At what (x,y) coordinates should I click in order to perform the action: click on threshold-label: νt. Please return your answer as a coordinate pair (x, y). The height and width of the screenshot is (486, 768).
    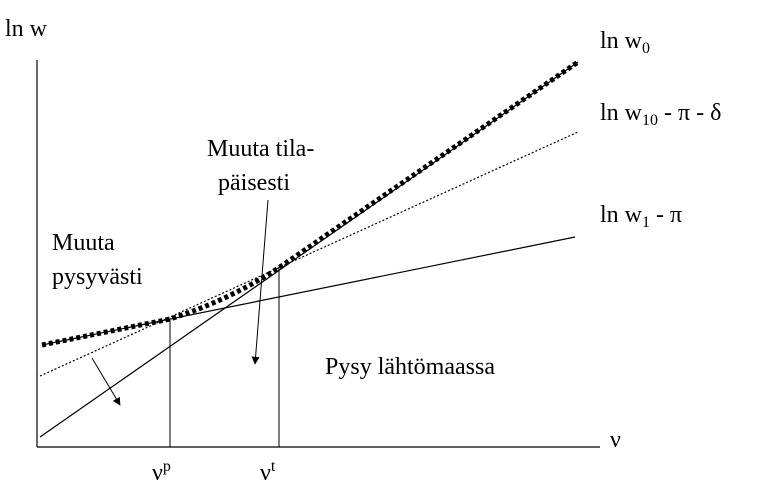
    Looking at the image, I should click on (268, 472).